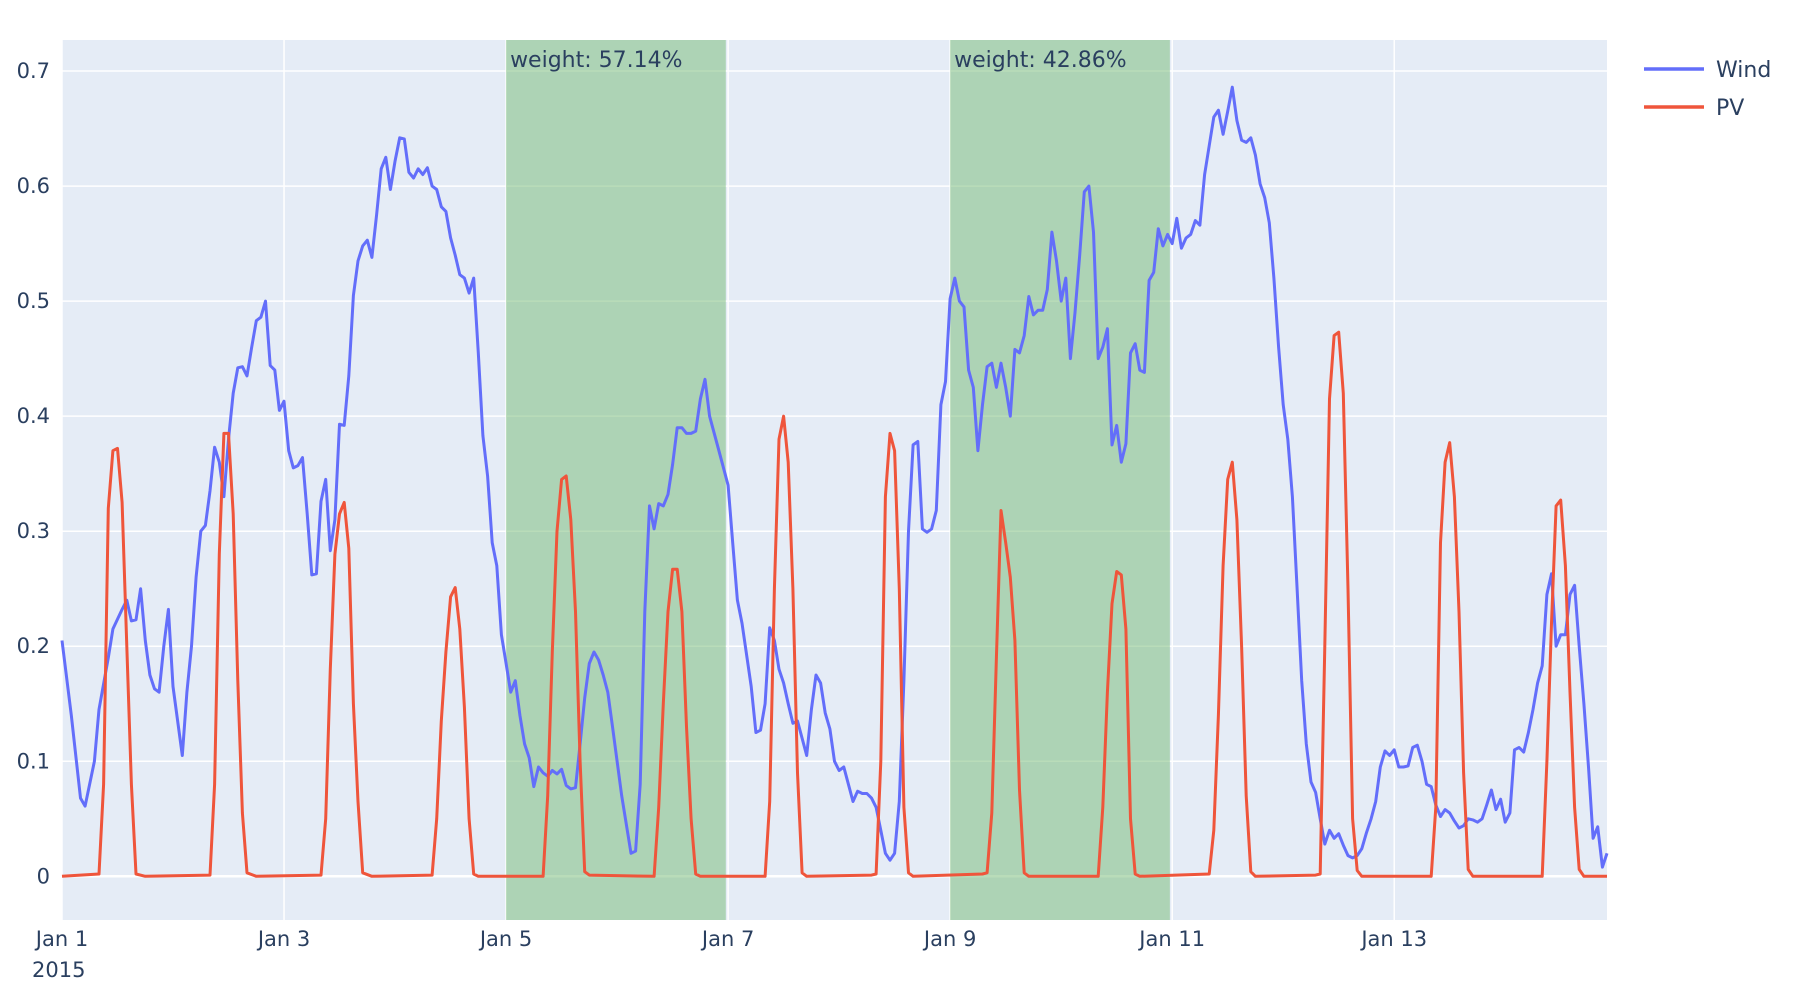  What do you see at coordinates (1393, 939) in the screenshot?
I see `x-tick-label: Jan 13` at bounding box center [1393, 939].